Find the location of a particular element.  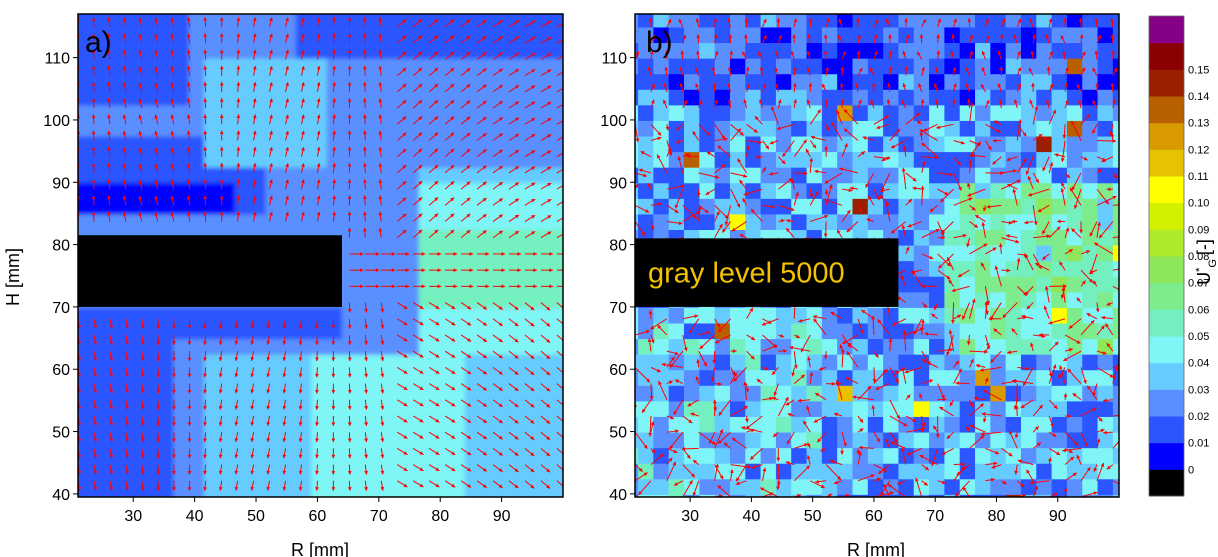

y-tick-label: 40 is located at coordinates (61, 495).